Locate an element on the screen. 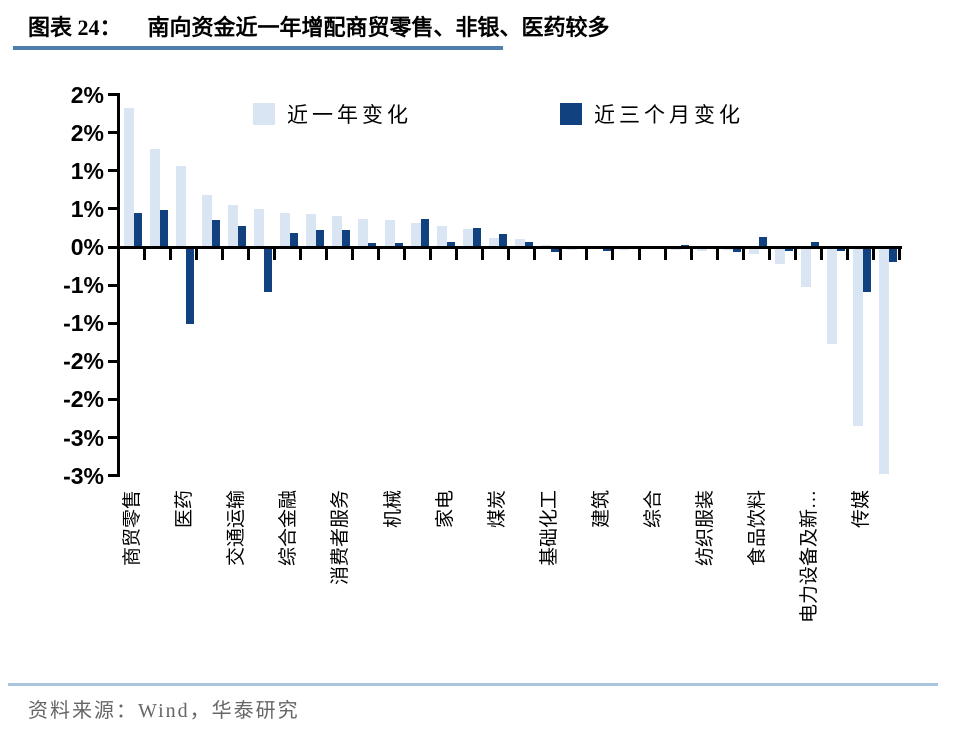 Image resolution: width=980 pixels, height=742 pixels. figure-title-row: 图表 24： 南向资金近一年增配商贸零售、非银、医药较多 is located at coordinates (319, 26).